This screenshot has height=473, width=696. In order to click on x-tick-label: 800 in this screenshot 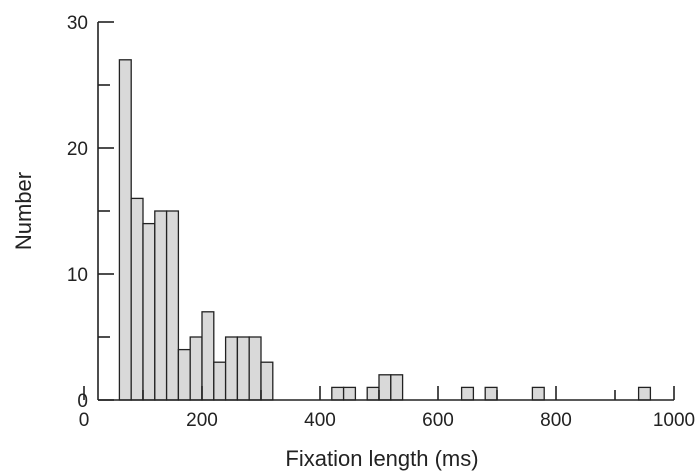, I will do `click(556, 420)`.